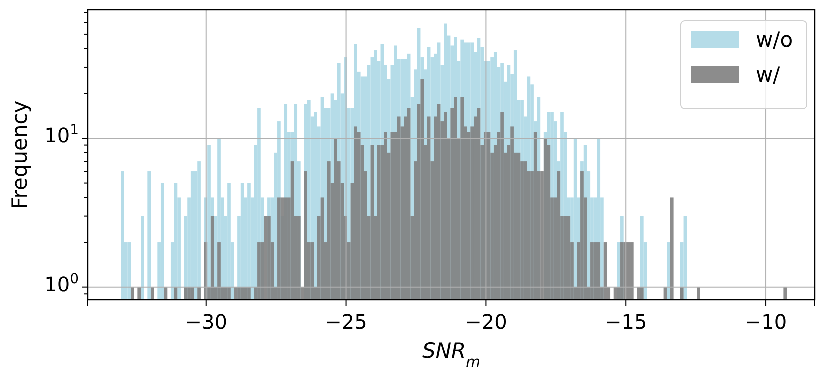 The height and width of the screenshot is (370, 830). Describe the element at coordinates (206, 322) in the screenshot. I see `x-tick-label: −30` at that location.